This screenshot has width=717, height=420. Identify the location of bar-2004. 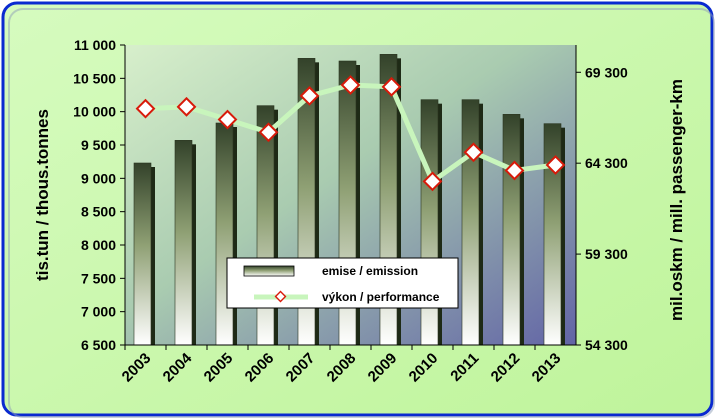
(183, 243).